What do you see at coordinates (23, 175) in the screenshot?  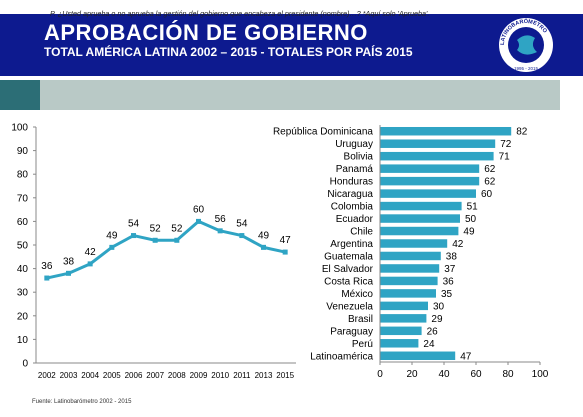 I see `y-tick-label: 80` at bounding box center [23, 175].